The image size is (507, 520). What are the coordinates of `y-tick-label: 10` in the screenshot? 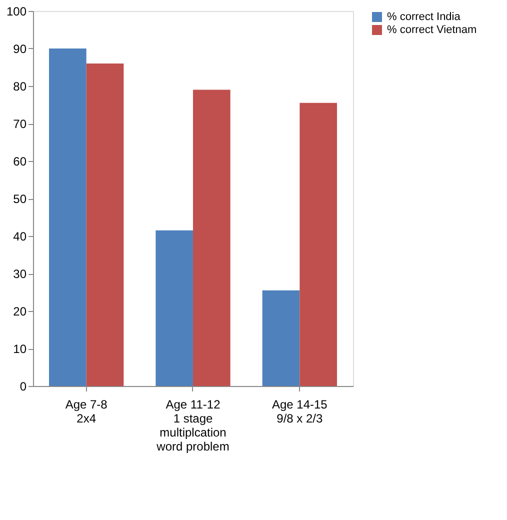 It's located at (20, 349).